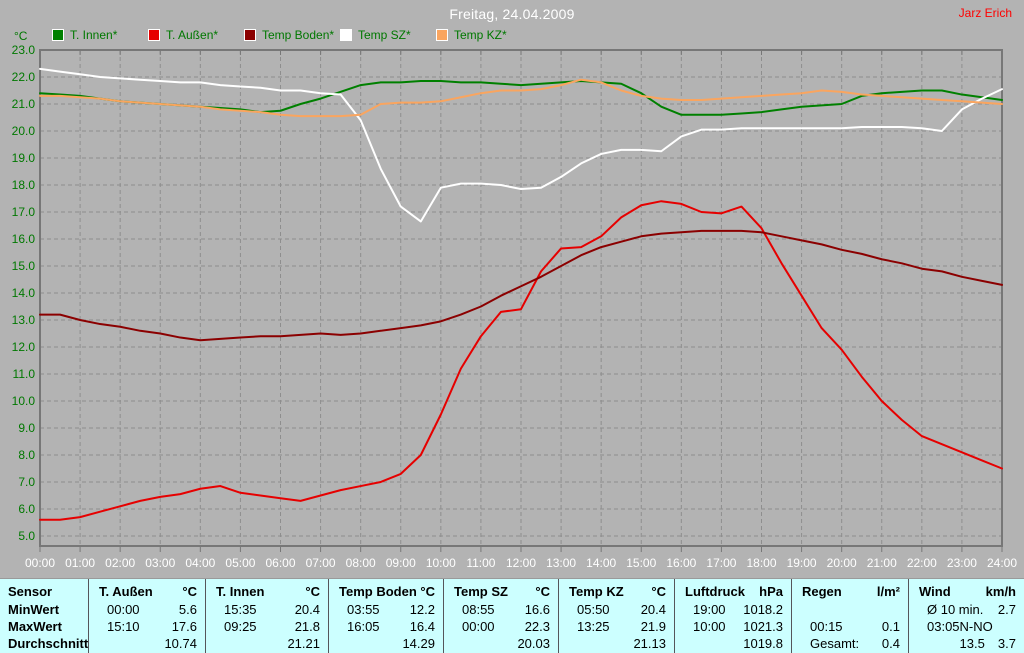 The height and width of the screenshot is (653, 1024). What do you see at coordinates (641, 563) in the screenshot?
I see `svg-text: 15:00` at bounding box center [641, 563].